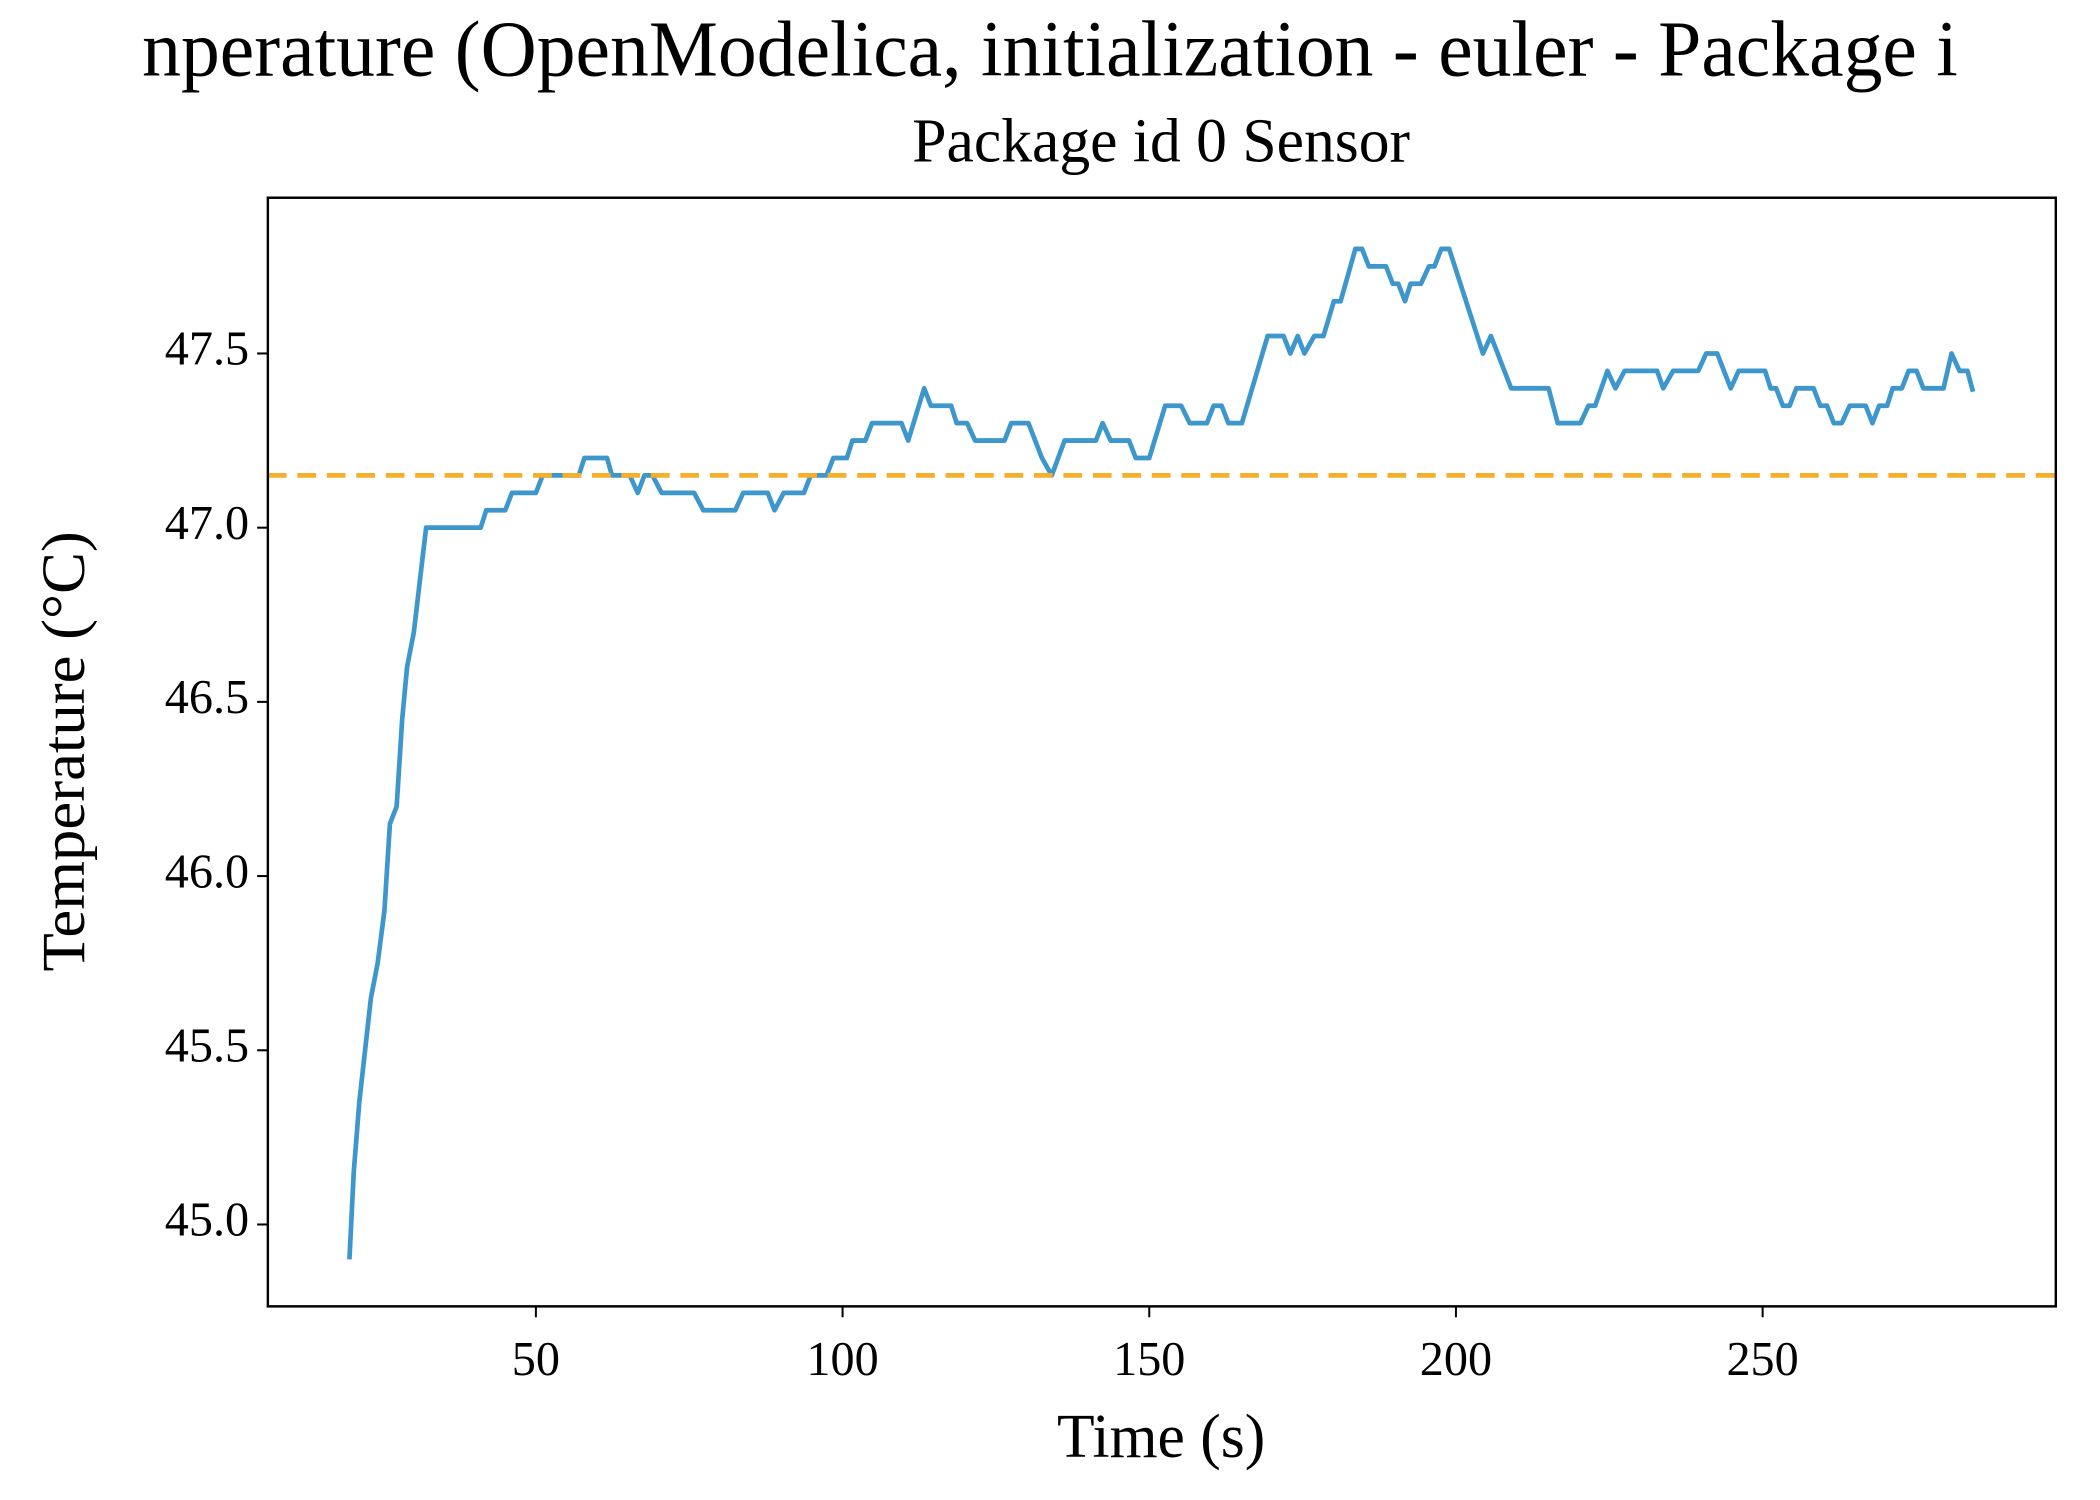 The width and height of the screenshot is (2100, 1500). What do you see at coordinates (207, 697) in the screenshot?
I see `y-tick-label: 46.5` at bounding box center [207, 697].